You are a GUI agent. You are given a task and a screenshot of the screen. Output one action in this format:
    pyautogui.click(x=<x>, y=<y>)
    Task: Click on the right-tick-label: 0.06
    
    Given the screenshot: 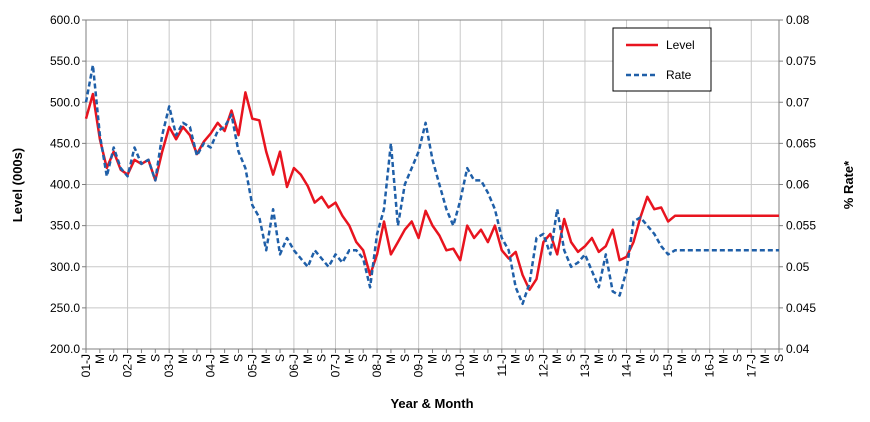 What is the action you would take?
    pyautogui.click(x=798, y=185)
    